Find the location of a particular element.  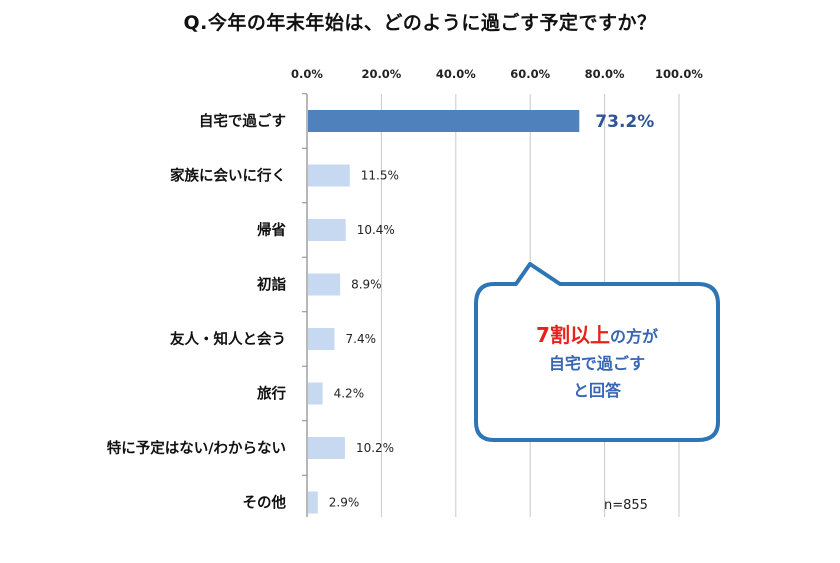

data-label: 2.9% is located at coordinates (344, 503).